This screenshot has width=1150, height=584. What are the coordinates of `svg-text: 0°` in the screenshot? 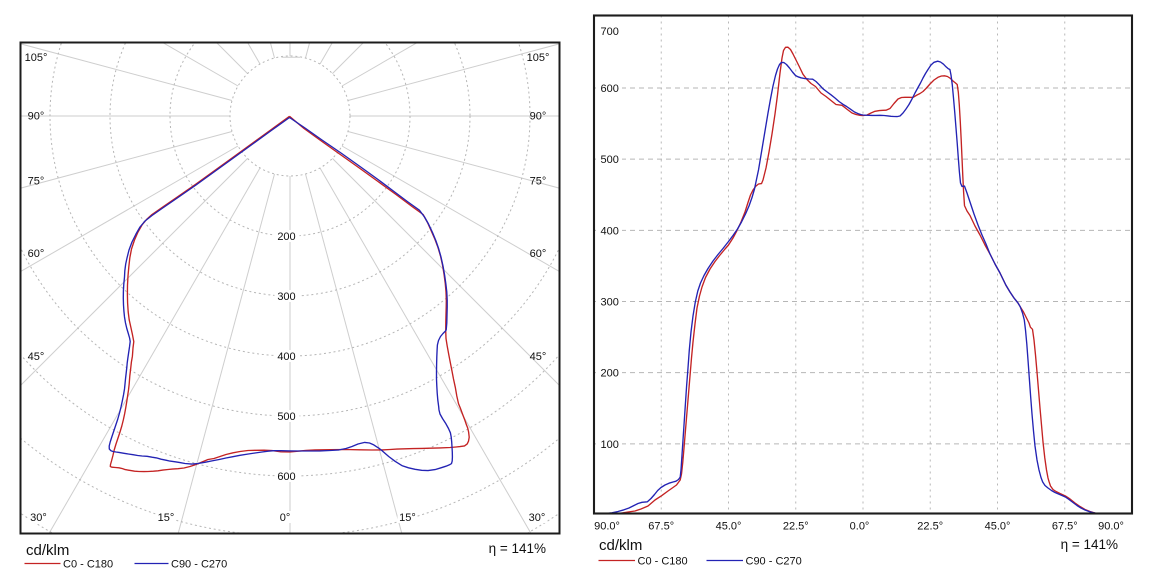 It's located at (285, 518).